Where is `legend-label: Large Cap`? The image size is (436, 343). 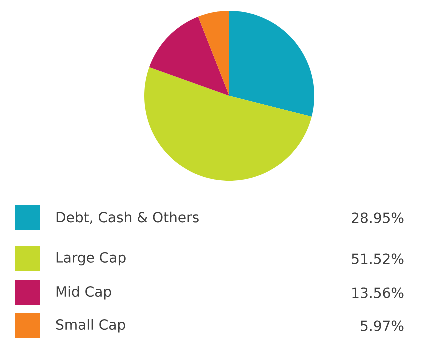
legend-label: Large Cap is located at coordinates (91, 259).